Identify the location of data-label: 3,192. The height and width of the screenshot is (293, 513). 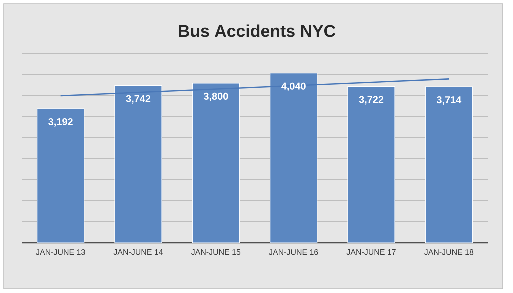
(60, 122).